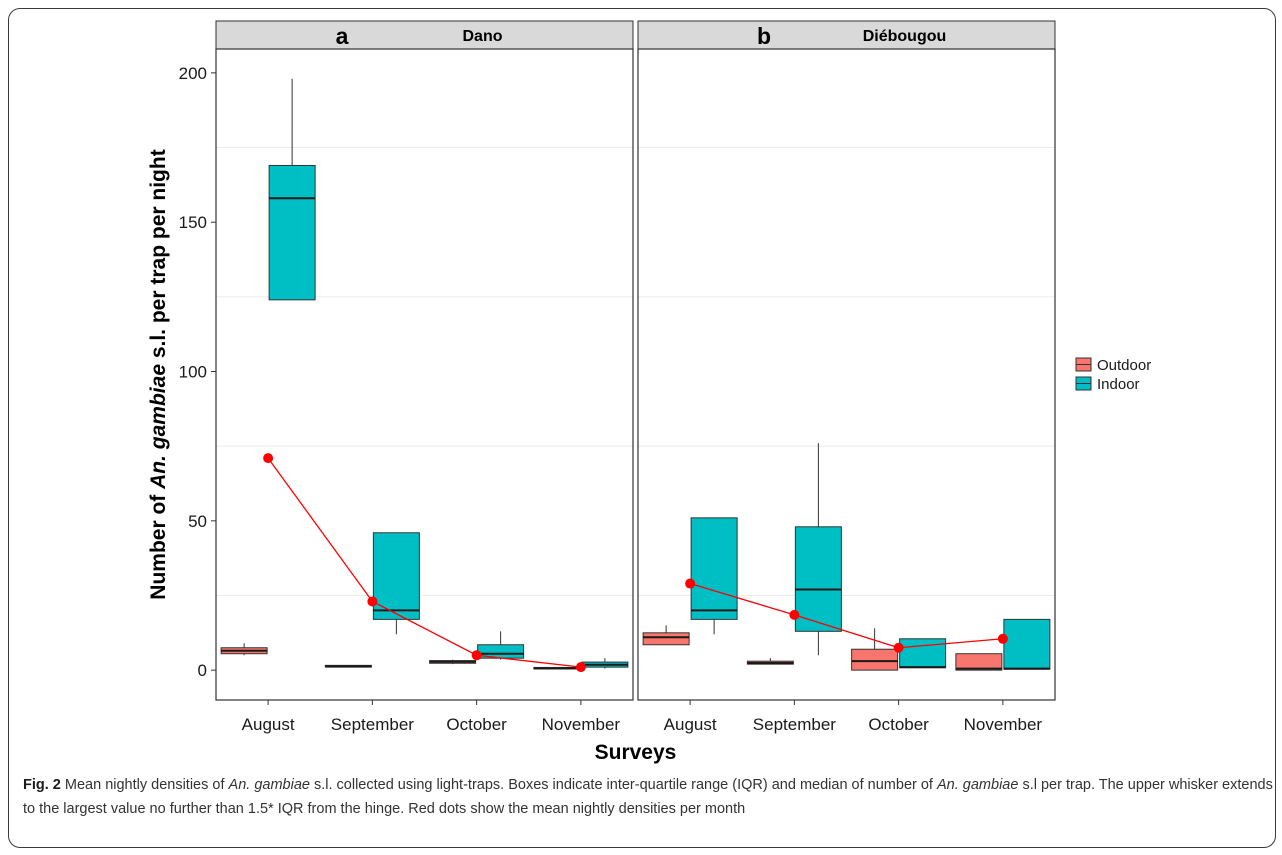 This screenshot has height=855, width=1282. I want to click on y-tick-label: 0, so click(202, 670).